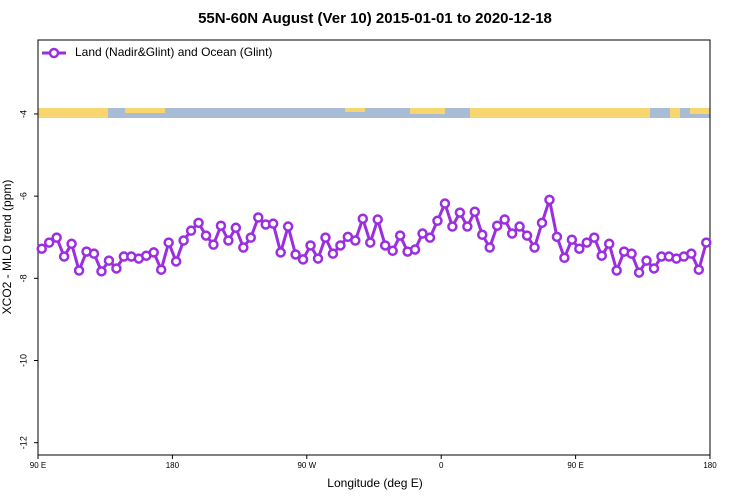 The height and width of the screenshot is (500, 750). I want to click on y-tick-label: -12, so click(23, 442).